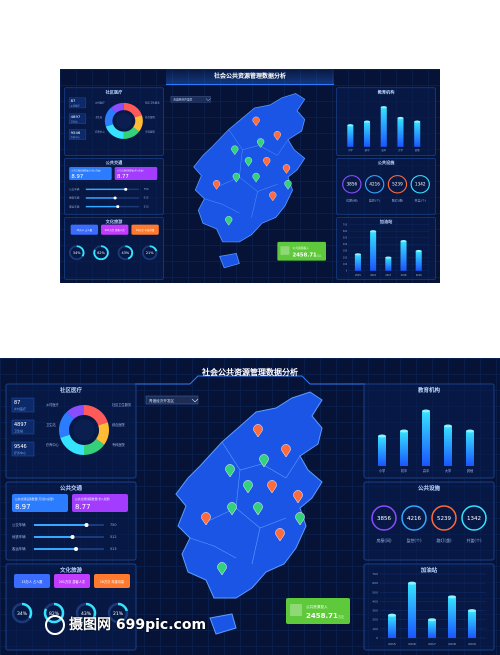 This screenshot has height=655, width=500. I want to click on culture-tag-label: 201万次 游客人次, so click(72, 581).